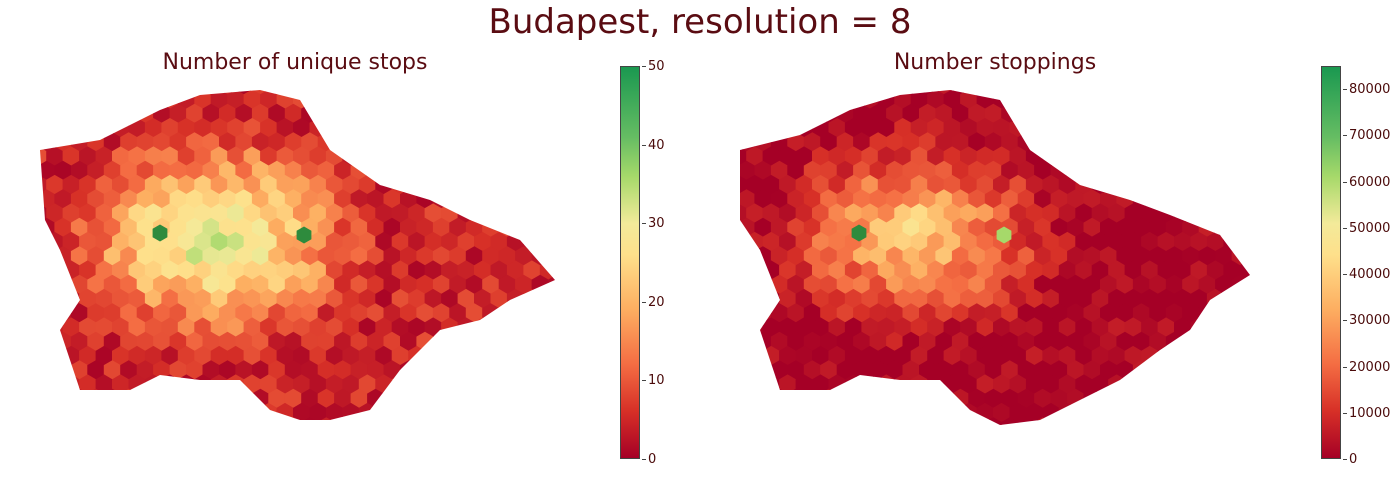 The image size is (1400, 477). What do you see at coordinates (1366, 413) in the screenshot?
I see `colorbar-tick-label: 10000` at bounding box center [1366, 413].